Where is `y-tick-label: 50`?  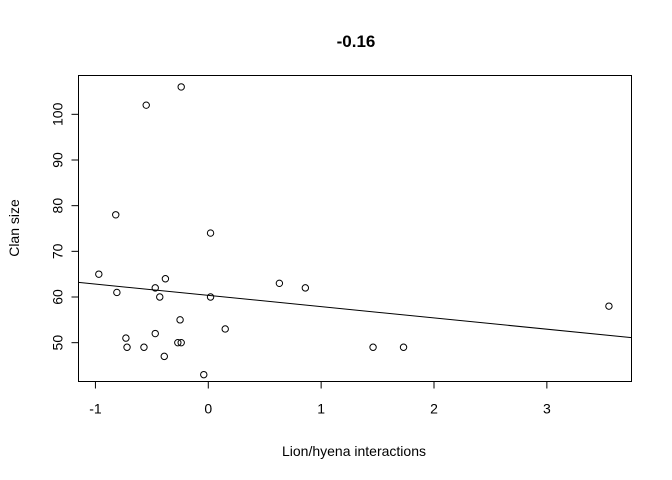 y-tick-label: 50 is located at coordinates (58, 343).